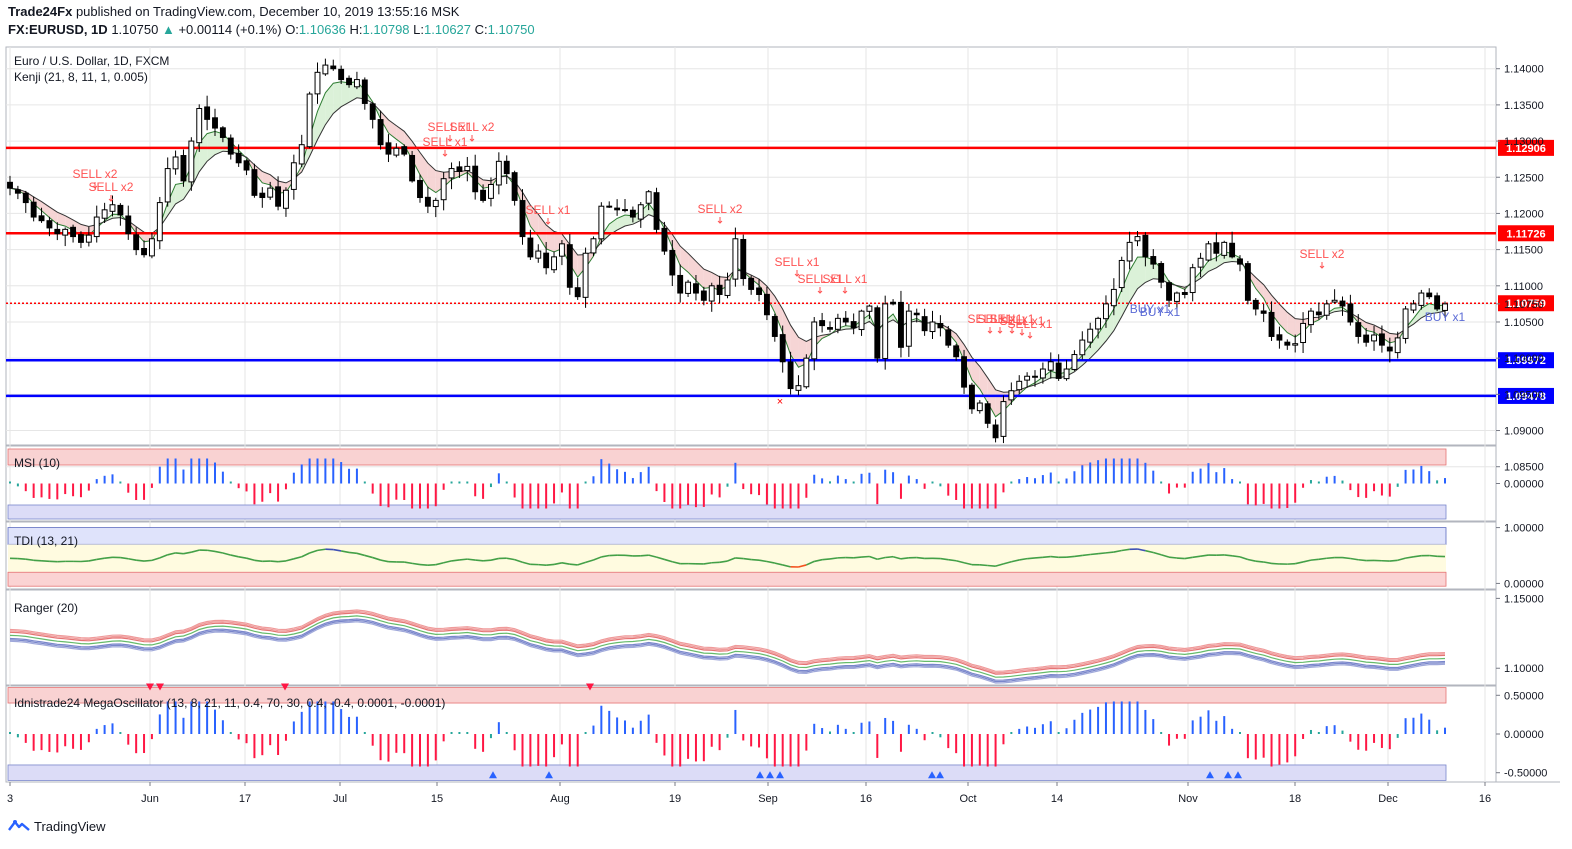 Image resolution: width=1572 pixels, height=849 pixels. I want to click on level-label: 1.10759, so click(1526, 304).